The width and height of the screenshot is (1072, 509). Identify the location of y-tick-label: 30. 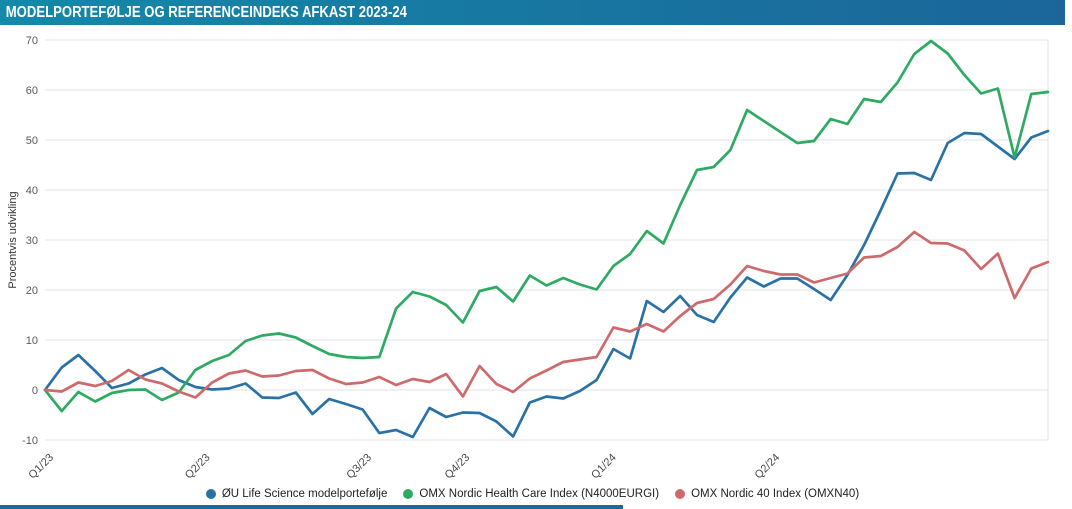
(32, 241).